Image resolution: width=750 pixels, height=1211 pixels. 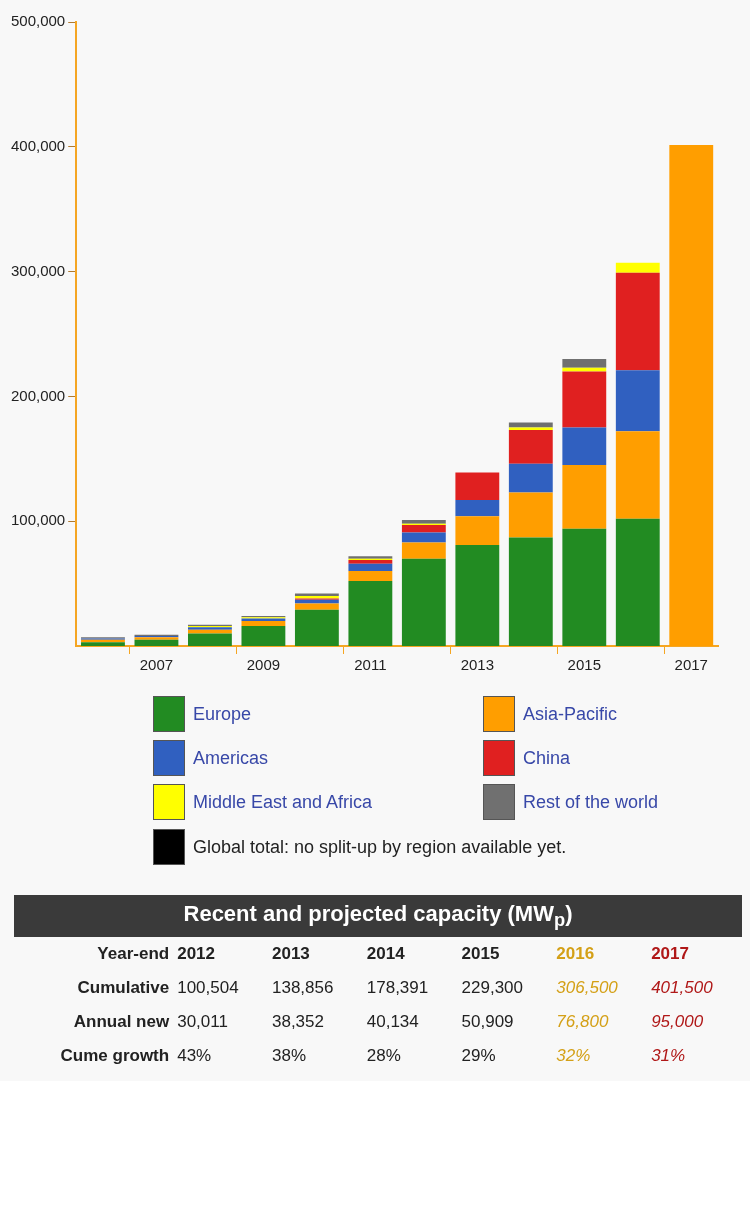 What do you see at coordinates (38, 520) in the screenshot?
I see `y-tick-label: 100,000` at bounding box center [38, 520].